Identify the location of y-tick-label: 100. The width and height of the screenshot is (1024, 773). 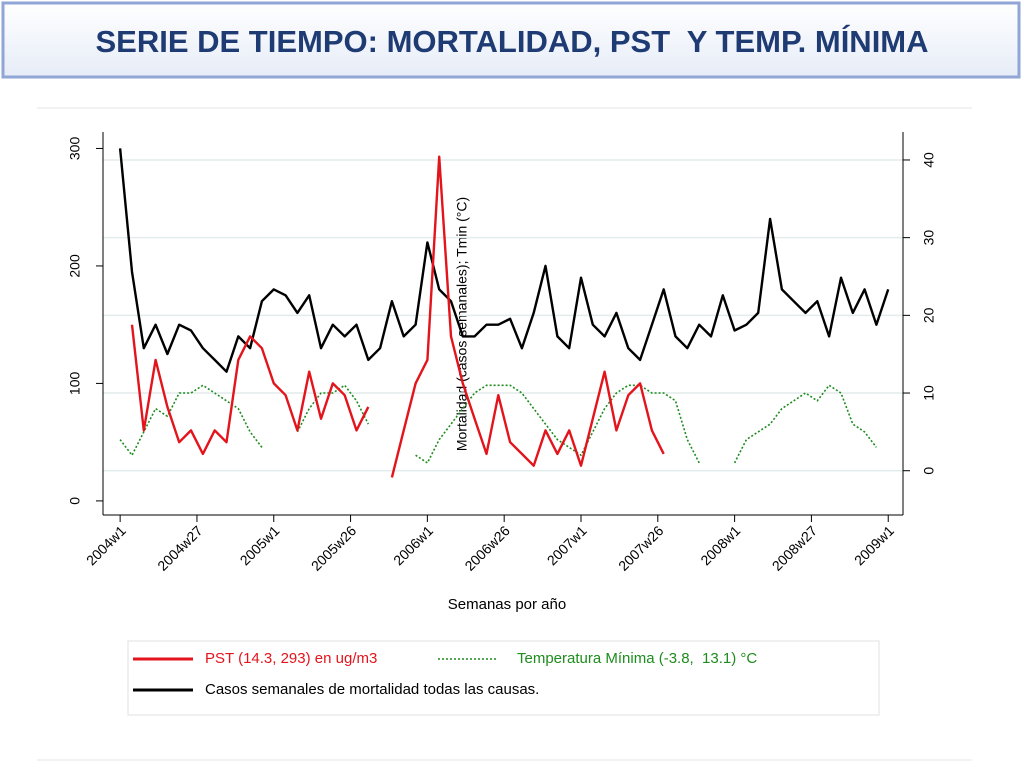
(75, 384).